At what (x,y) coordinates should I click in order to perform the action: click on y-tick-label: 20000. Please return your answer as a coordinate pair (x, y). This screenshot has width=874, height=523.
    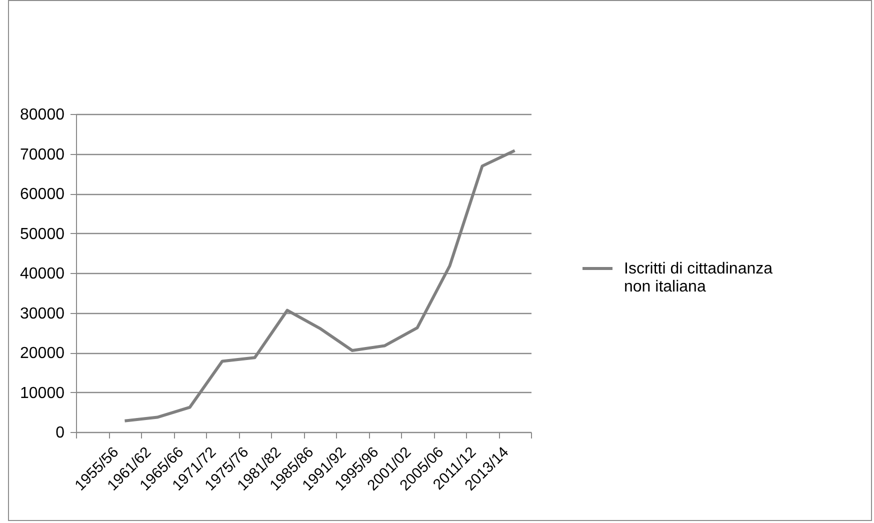
    Looking at the image, I should click on (42, 353).